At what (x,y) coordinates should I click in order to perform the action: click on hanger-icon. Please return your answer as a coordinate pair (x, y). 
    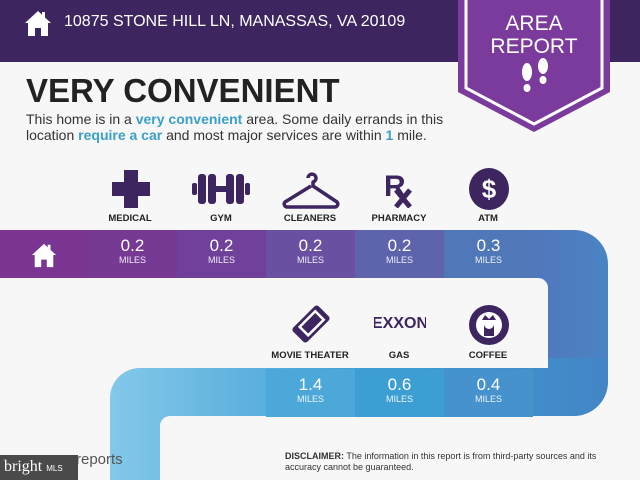
    Looking at the image, I should click on (311, 190).